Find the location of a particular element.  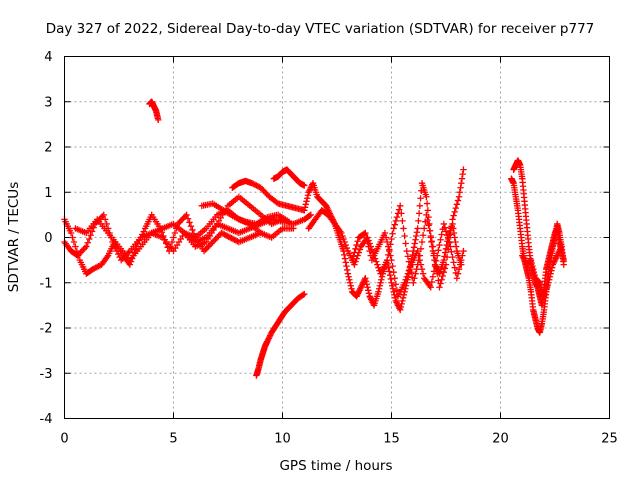

series-track-f is located at coordinates (268, 195).